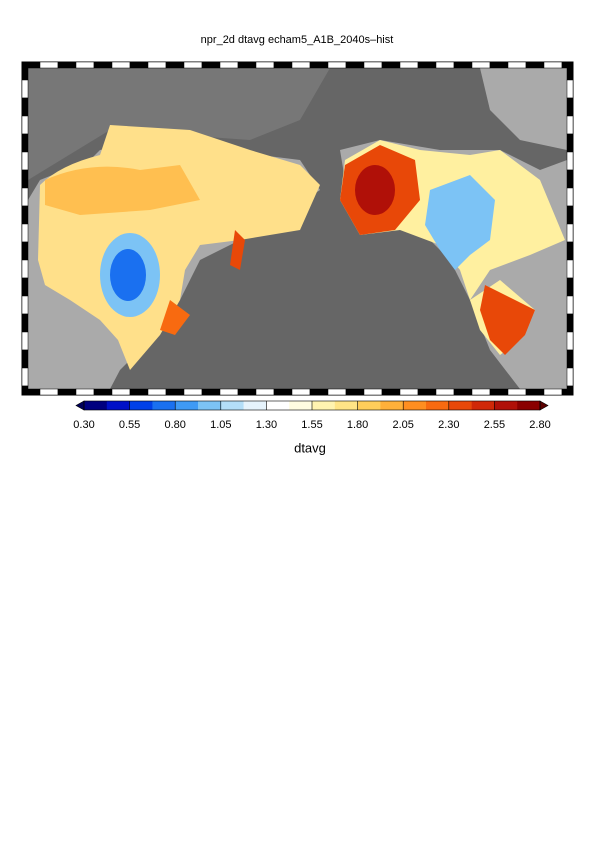 Image resolution: width=595 pixels, height=847 pixels. I want to click on data-asia-cold, so click(128, 275).